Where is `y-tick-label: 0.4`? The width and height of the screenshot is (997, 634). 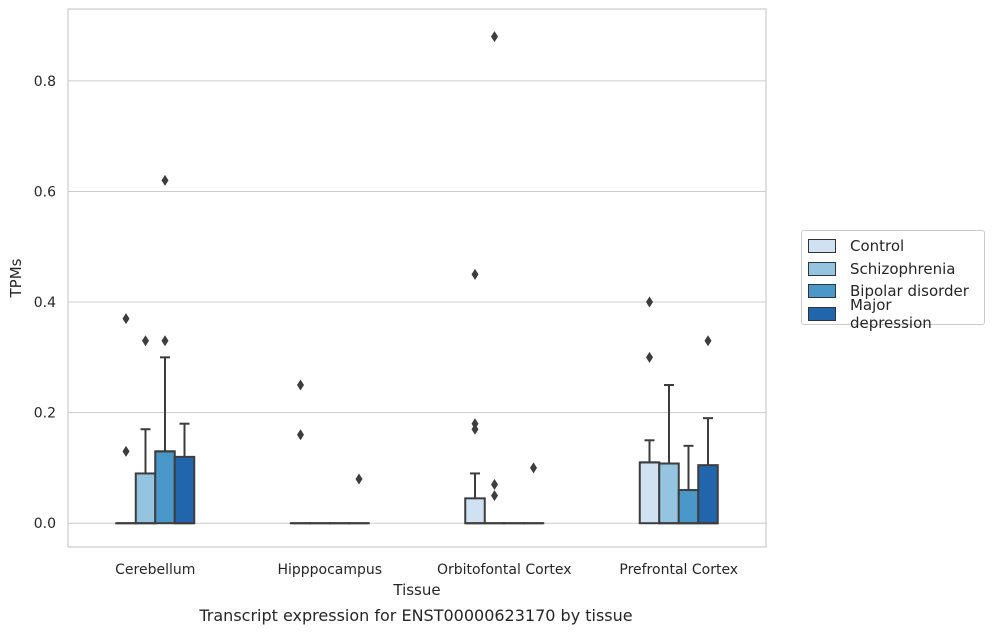 y-tick-label: 0.4 is located at coordinates (45, 303).